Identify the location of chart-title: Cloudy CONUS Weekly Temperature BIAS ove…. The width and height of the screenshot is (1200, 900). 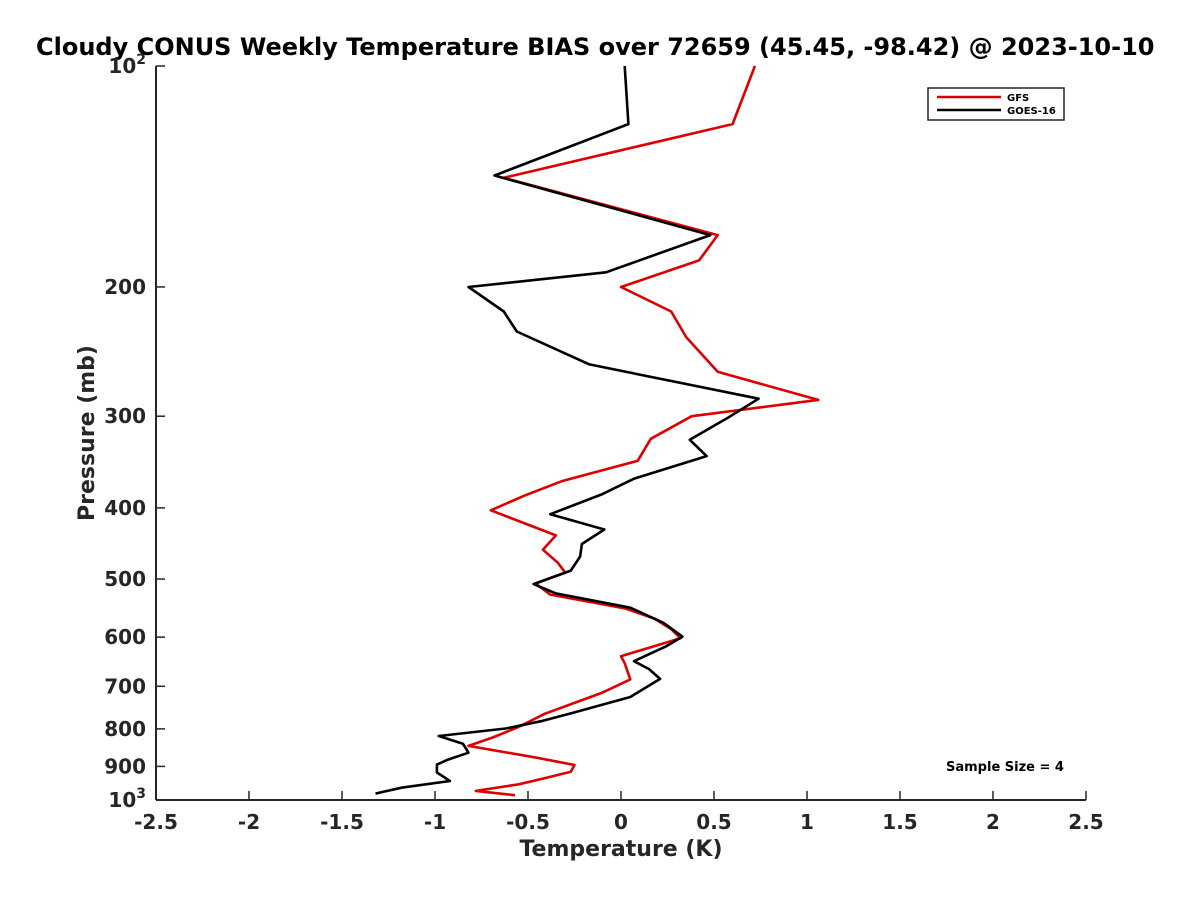
(595, 47).